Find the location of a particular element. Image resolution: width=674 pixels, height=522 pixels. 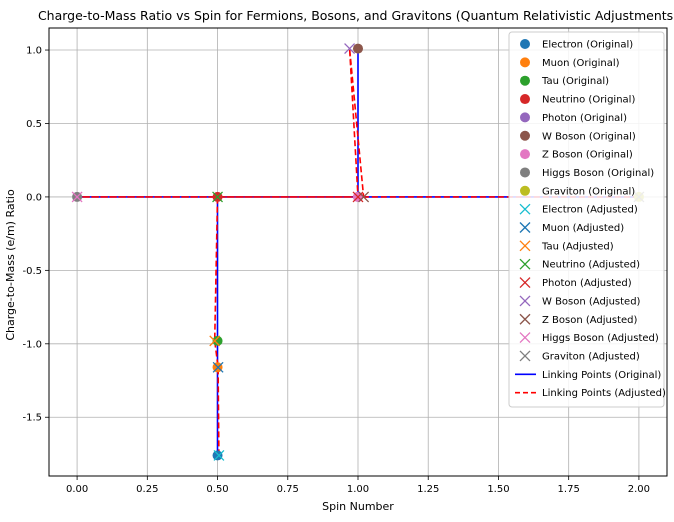

x-axis-label: Spin Number is located at coordinates (358, 506).